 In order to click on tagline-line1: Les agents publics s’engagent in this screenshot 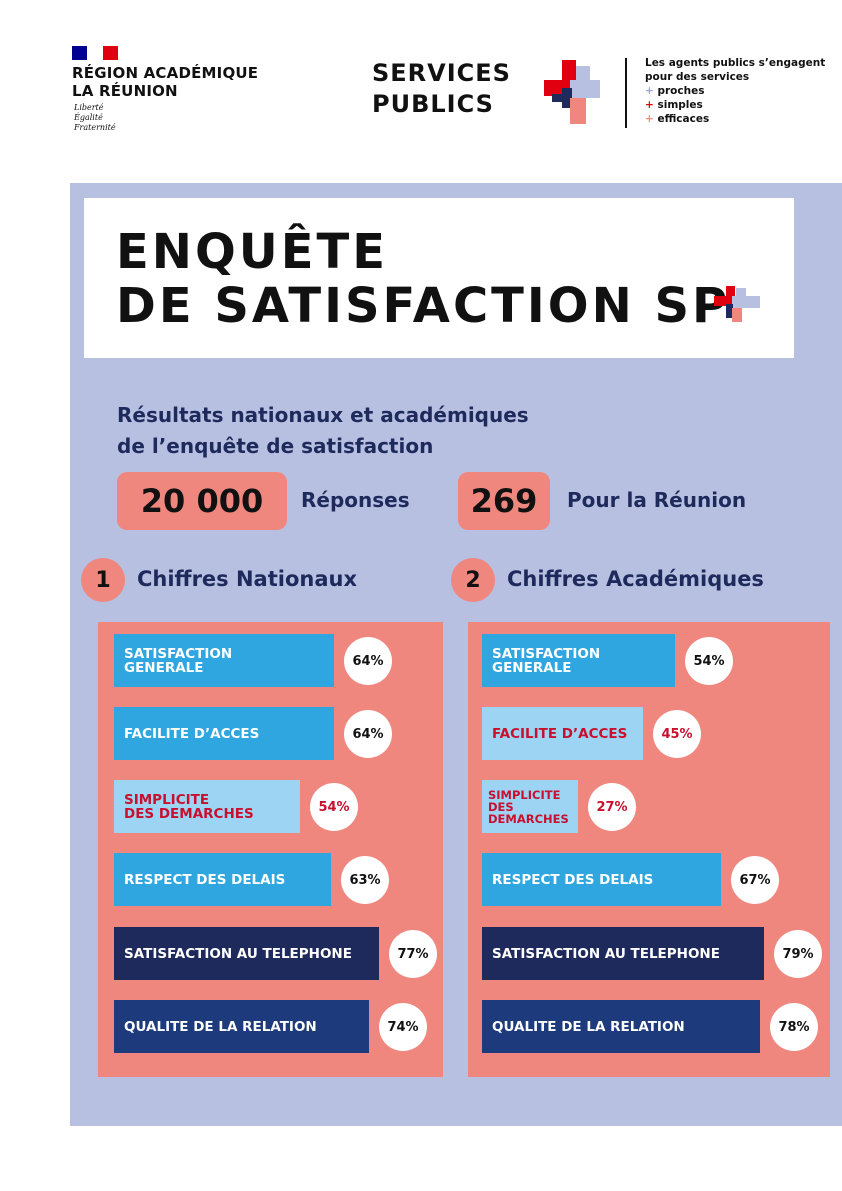, I will do `click(735, 63)`.